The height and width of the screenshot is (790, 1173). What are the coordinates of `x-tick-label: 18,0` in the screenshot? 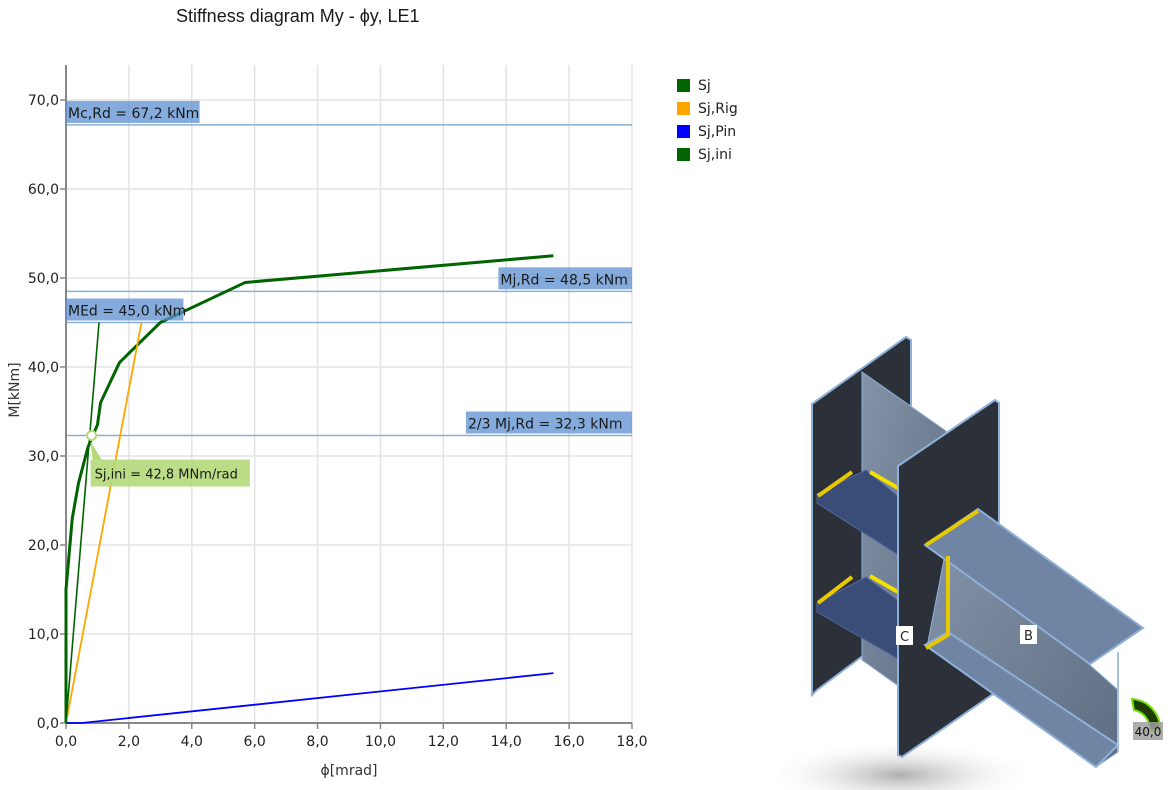 It's located at (631, 742).